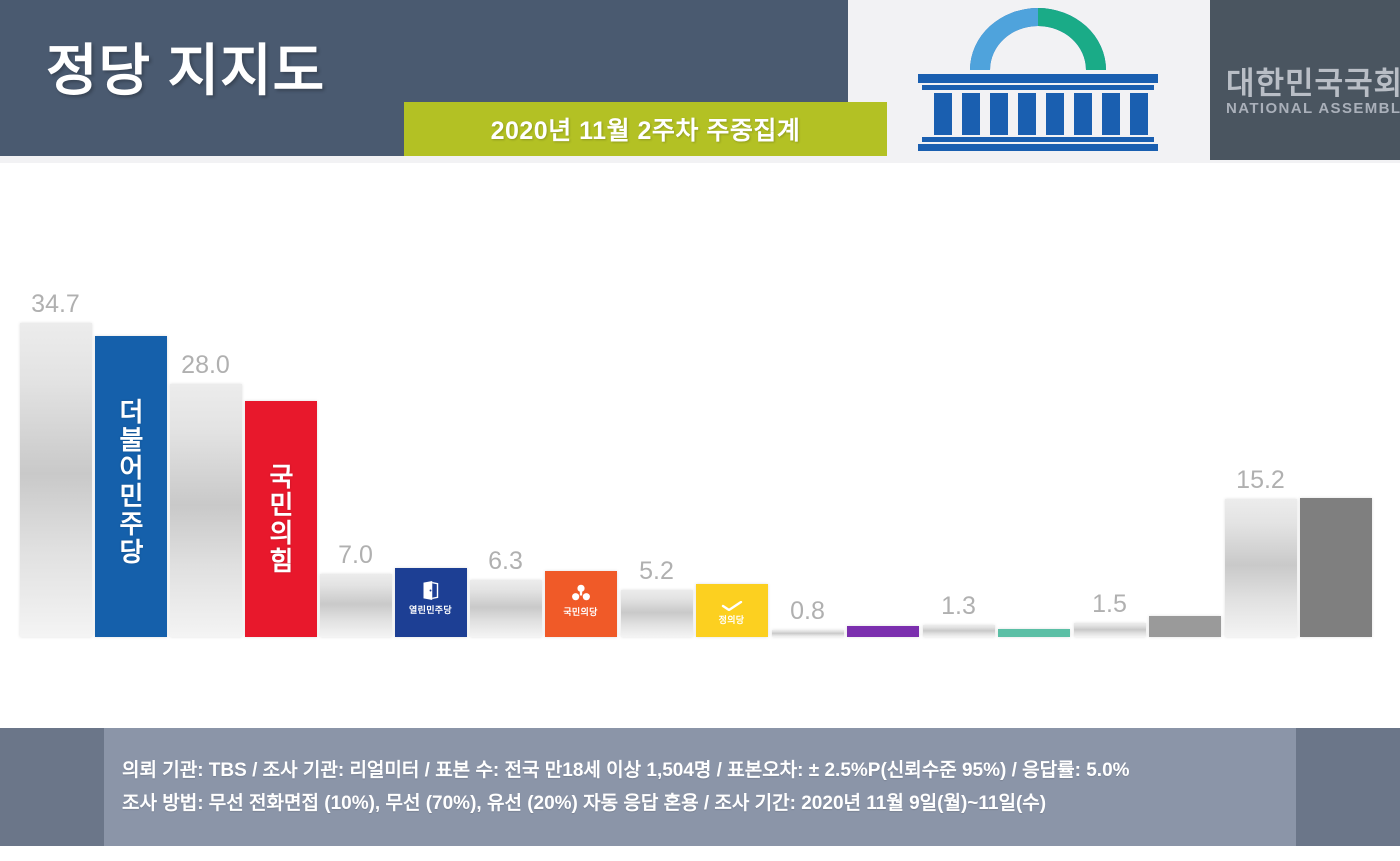 The image size is (1400, 861). I want to click on bar-previous-week: 1.5, so click(1109, 614).